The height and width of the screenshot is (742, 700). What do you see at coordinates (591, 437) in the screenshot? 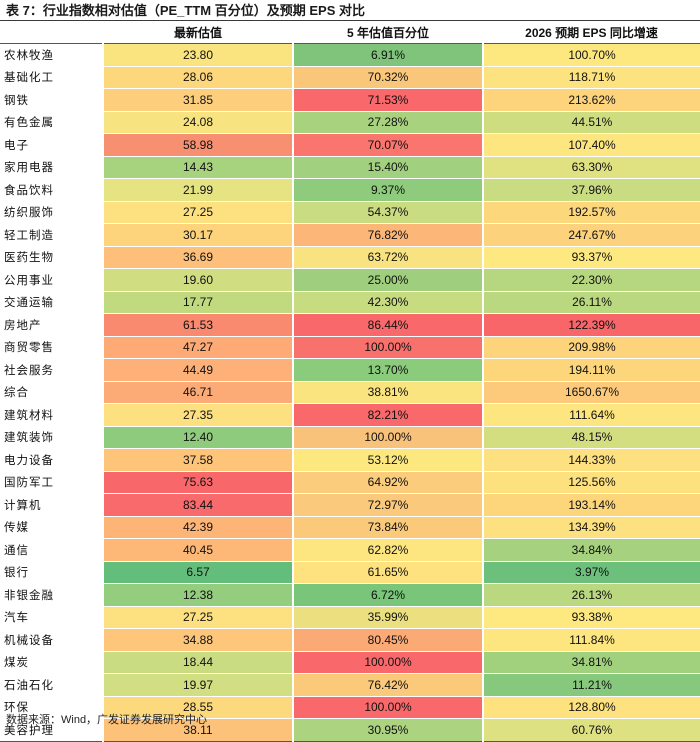
I see `eps-growth-cell: 48.15%` at bounding box center [591, 437].